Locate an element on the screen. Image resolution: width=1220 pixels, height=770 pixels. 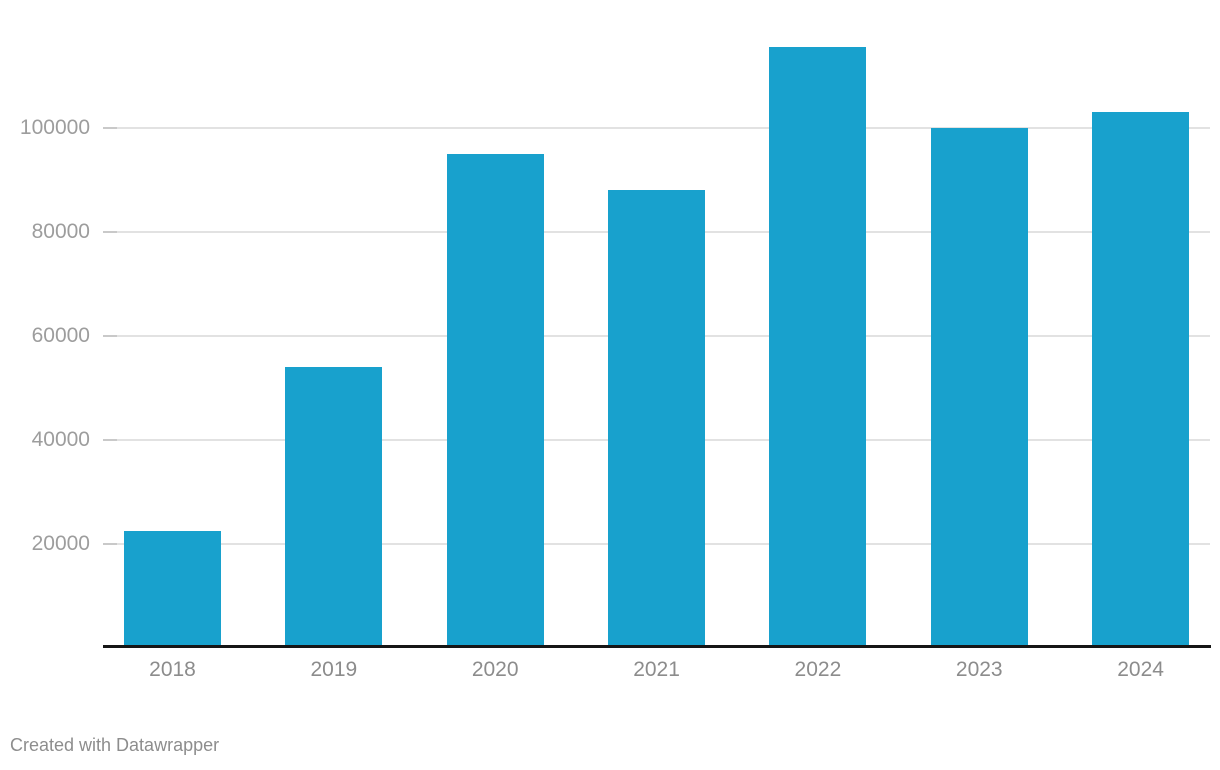
x-axis-label-2020: 2020 is located at coordinates (495, 669).